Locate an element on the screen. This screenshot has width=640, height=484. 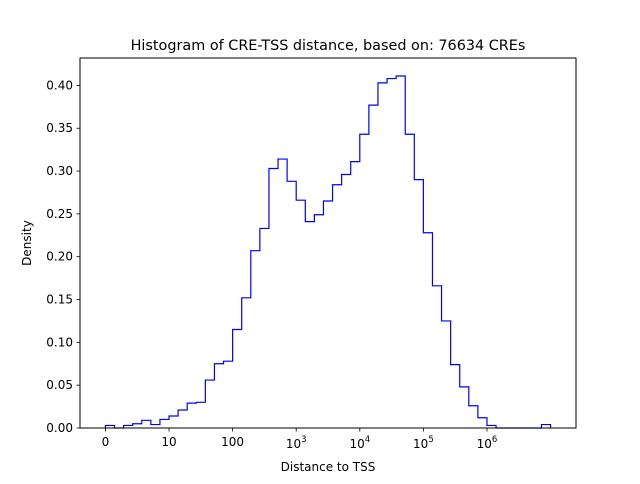
y-tick-label: 0.25 is located at coordinates (59, 214).